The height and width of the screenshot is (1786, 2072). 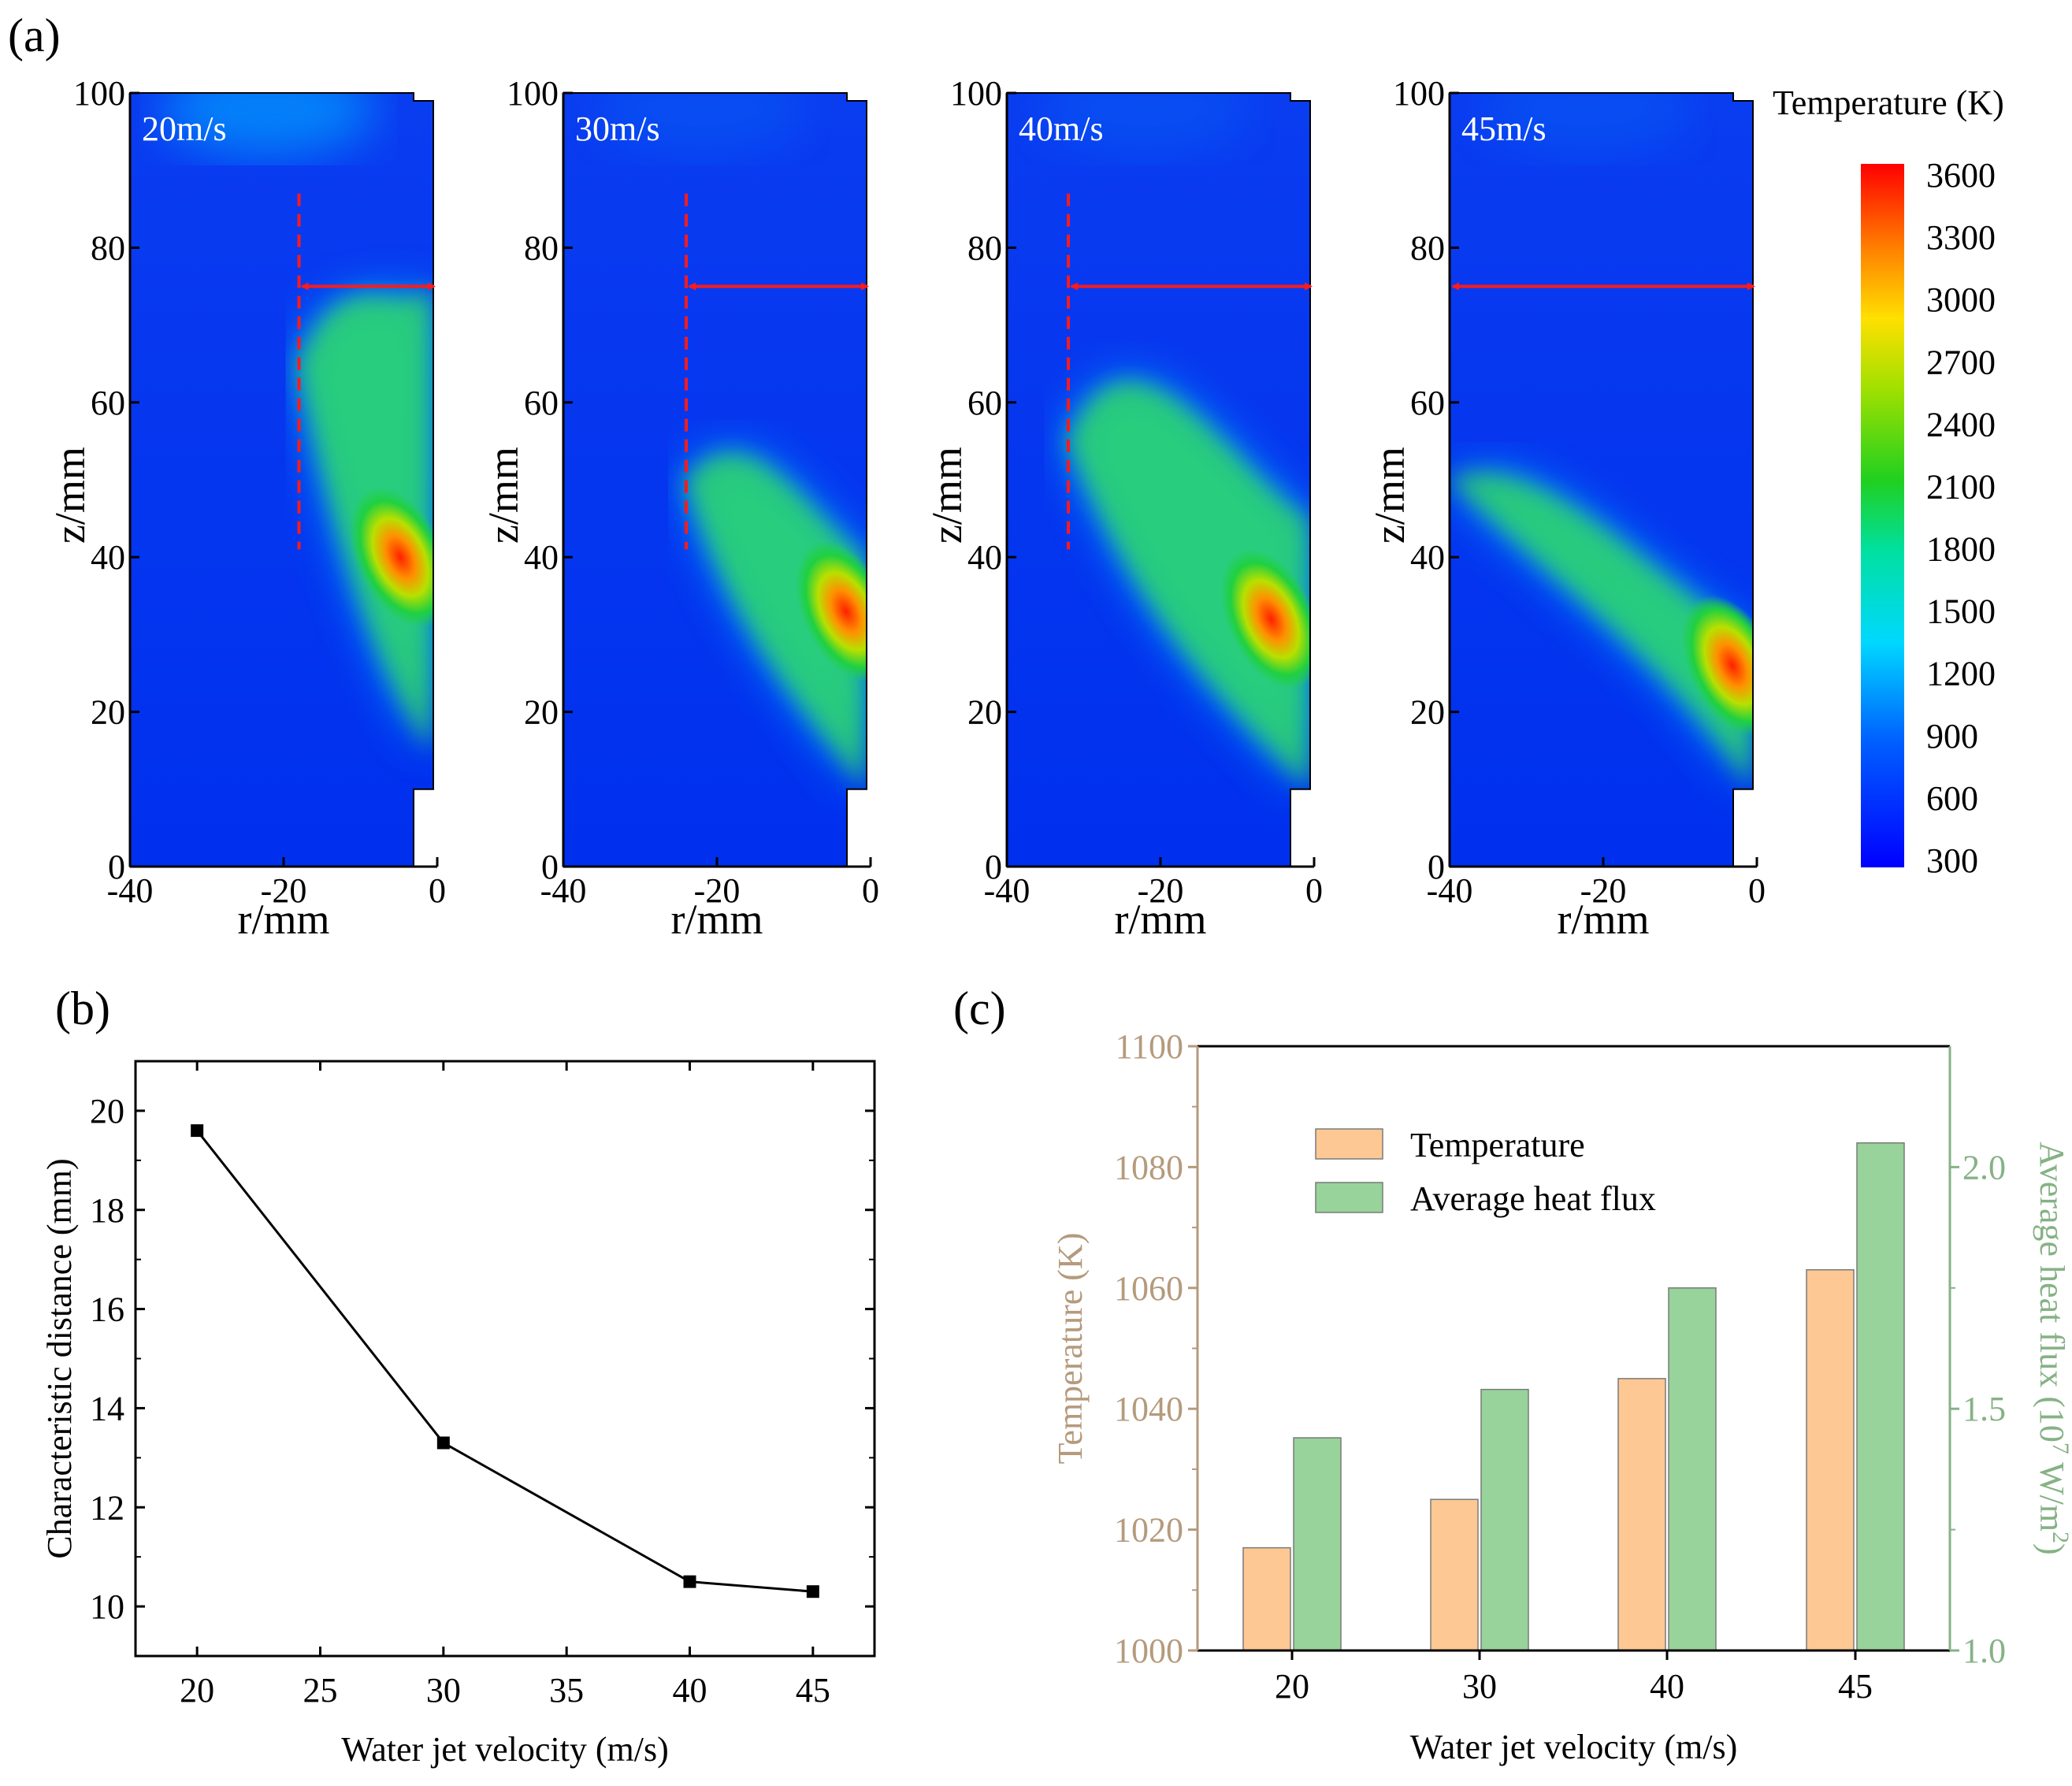 I want to click on chart-b-y-tick: 10, so click(x=107, y=1606).